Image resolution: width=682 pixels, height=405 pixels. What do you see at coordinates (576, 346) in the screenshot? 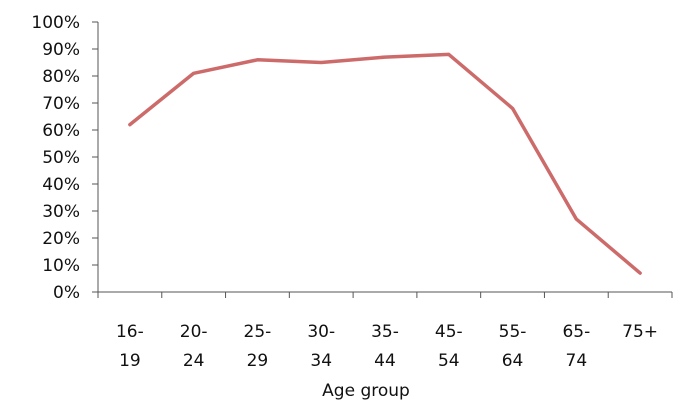
I see `x-tick-label: 65-74` at bounding box center [576, 346].